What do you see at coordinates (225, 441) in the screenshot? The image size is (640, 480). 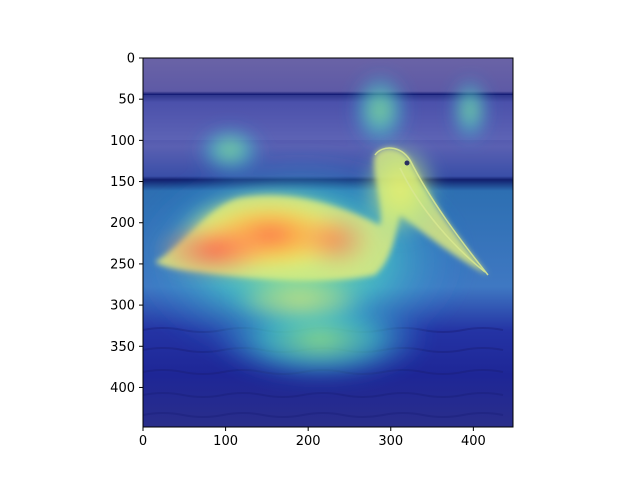 I see `x-tick-label: 100` at bounding box center [225, 441].